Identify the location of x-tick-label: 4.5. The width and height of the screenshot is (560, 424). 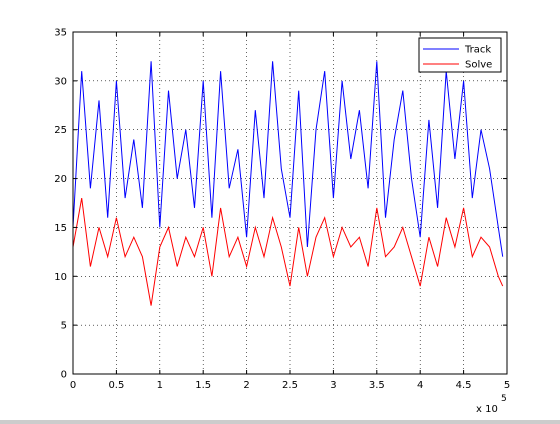
(464, 385).